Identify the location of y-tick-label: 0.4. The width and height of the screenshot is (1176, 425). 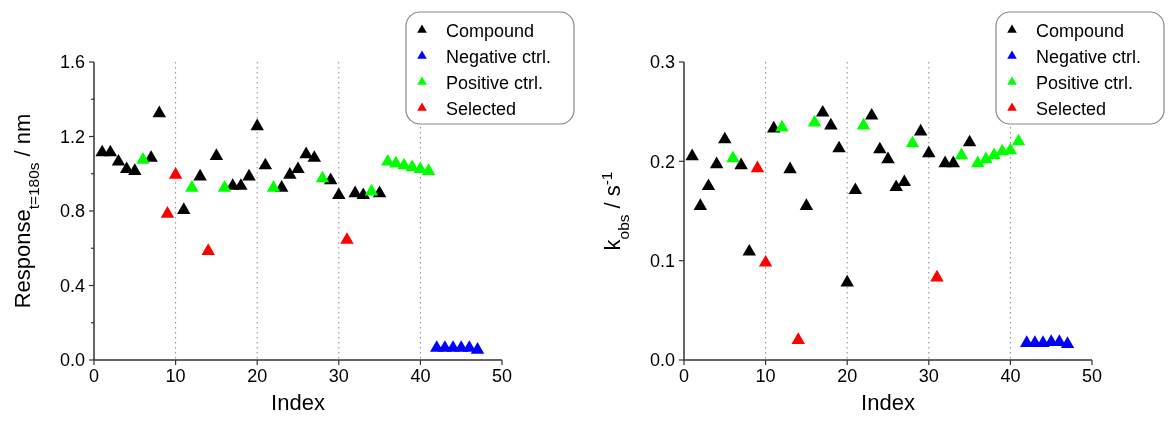
(72, 285).